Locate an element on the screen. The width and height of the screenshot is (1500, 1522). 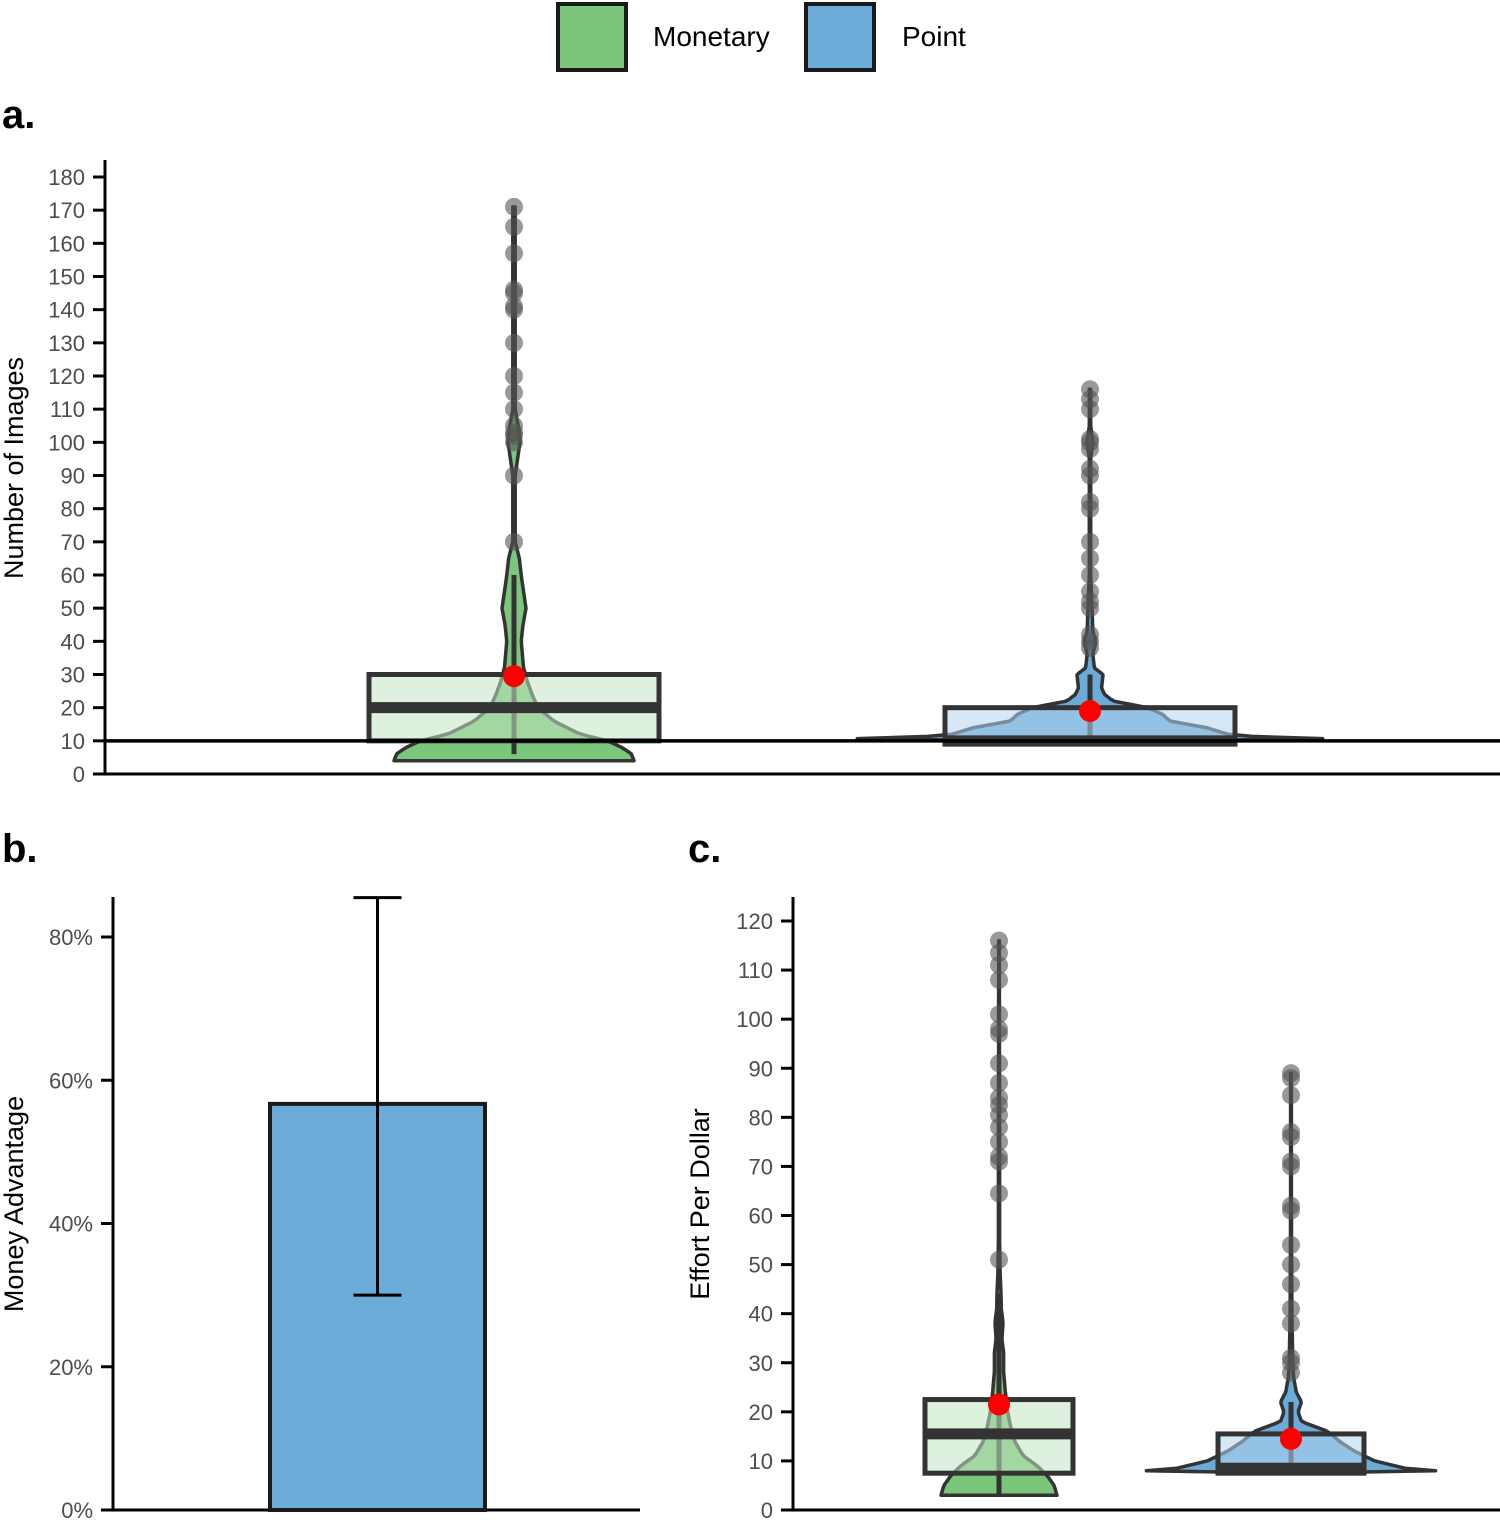
legend: Monetary Point is located at coordinates (761, 37).